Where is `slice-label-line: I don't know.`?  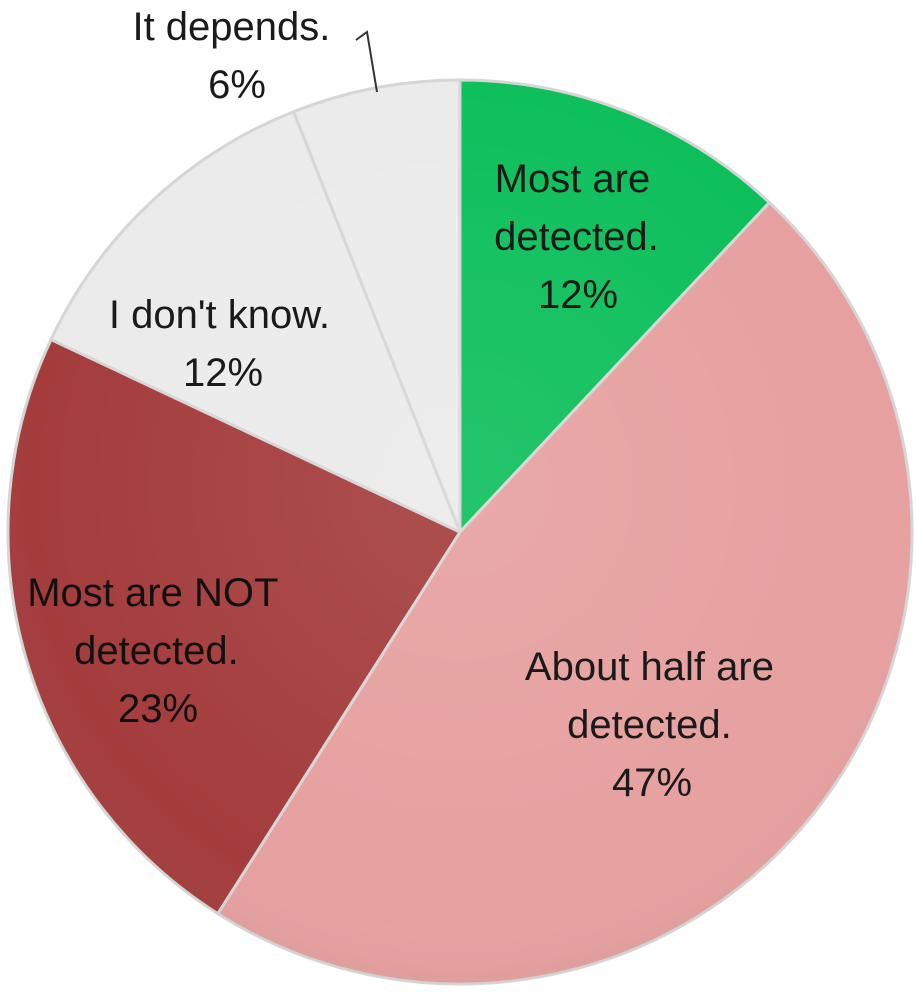 slice-label-line: I don't know. is located at coordinates (219, 315).